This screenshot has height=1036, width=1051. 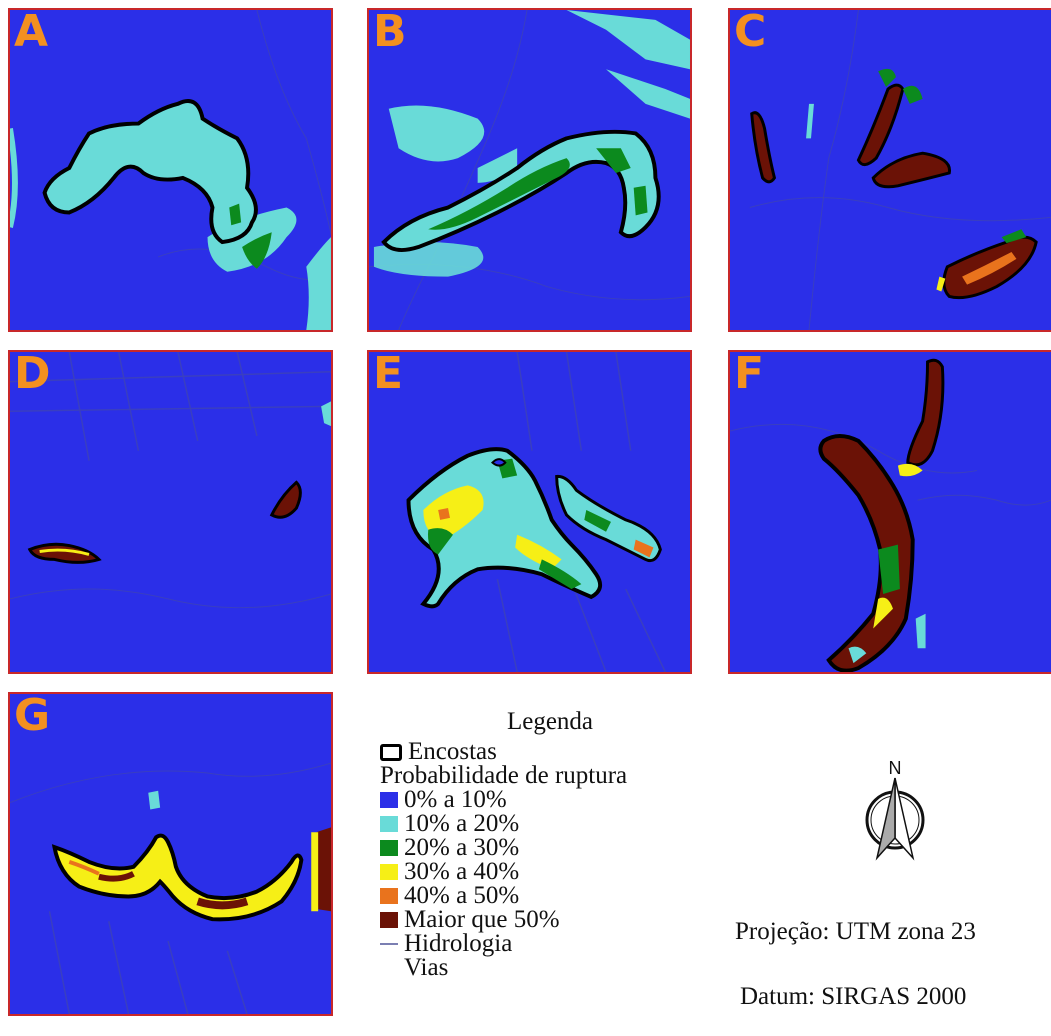 What do you see at coordinates (895, 768) in the screenshot?
I see `north-label: N` at bounding box center [895, 768].